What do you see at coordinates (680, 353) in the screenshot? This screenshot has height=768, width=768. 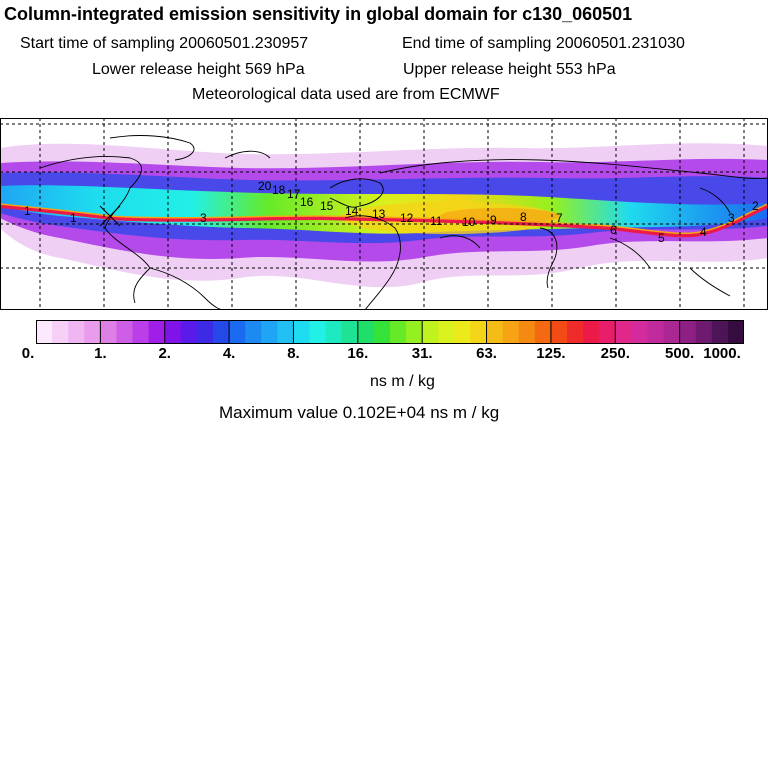 I see `colorbar-tick-label: 500.` at bounding box center [680, 353].